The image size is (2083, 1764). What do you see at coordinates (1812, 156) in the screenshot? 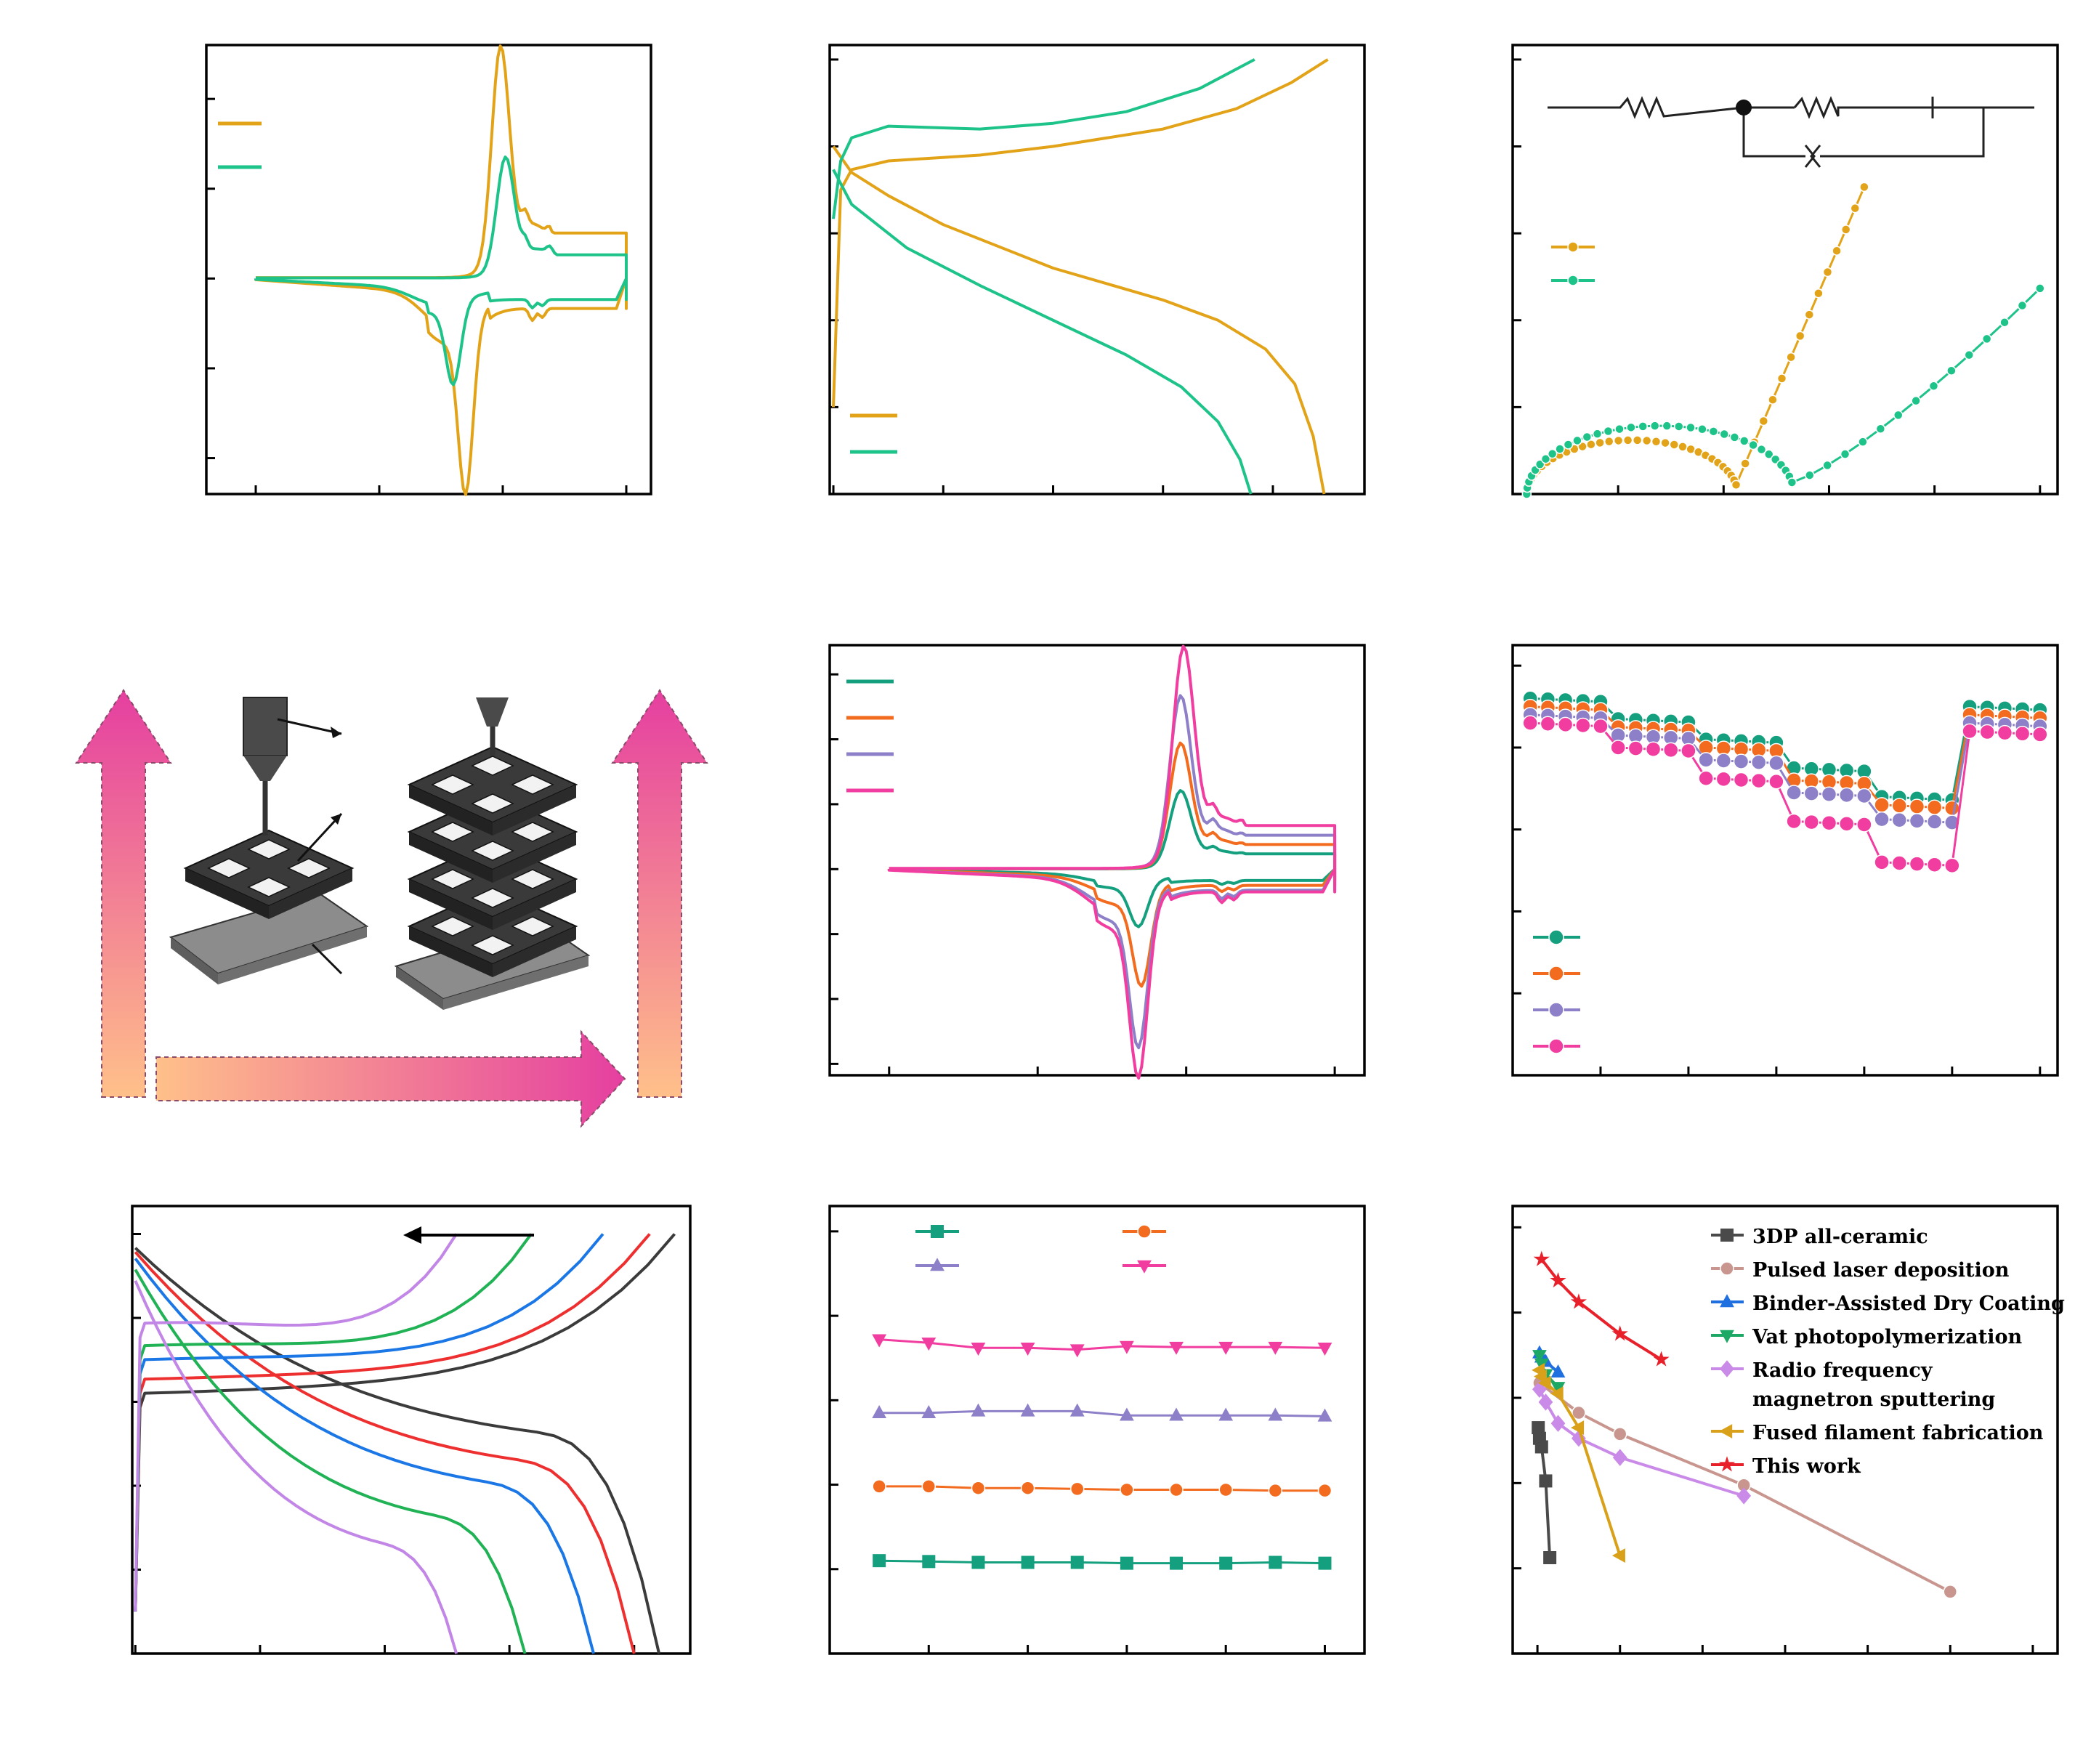
I see `cpe-symbol` at bounding box center [1812, 156].